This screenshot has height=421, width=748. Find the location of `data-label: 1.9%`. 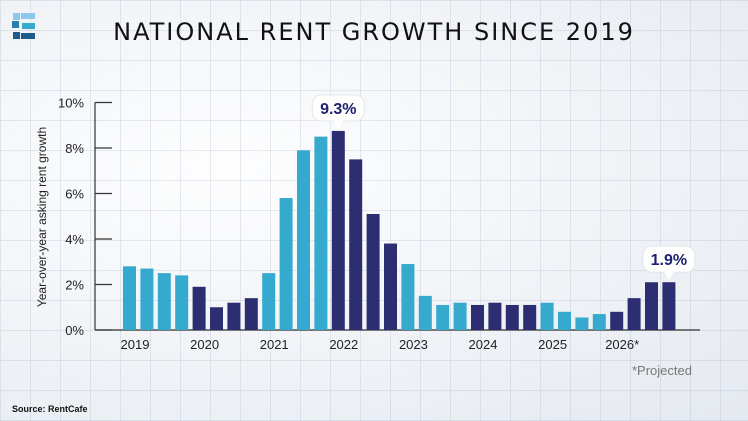

data-label: 1.9% is located at coordinates (669, 260).